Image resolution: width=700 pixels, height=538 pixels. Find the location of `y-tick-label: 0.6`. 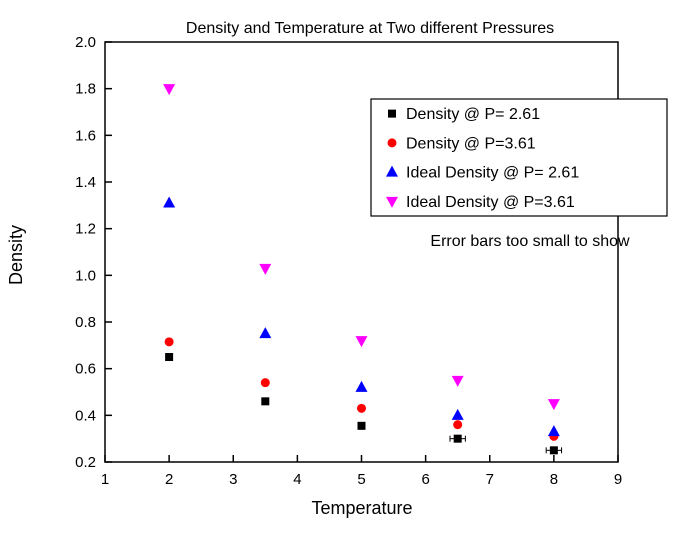

y-tick-label: 0.6 is located at coordinates (85, 369).